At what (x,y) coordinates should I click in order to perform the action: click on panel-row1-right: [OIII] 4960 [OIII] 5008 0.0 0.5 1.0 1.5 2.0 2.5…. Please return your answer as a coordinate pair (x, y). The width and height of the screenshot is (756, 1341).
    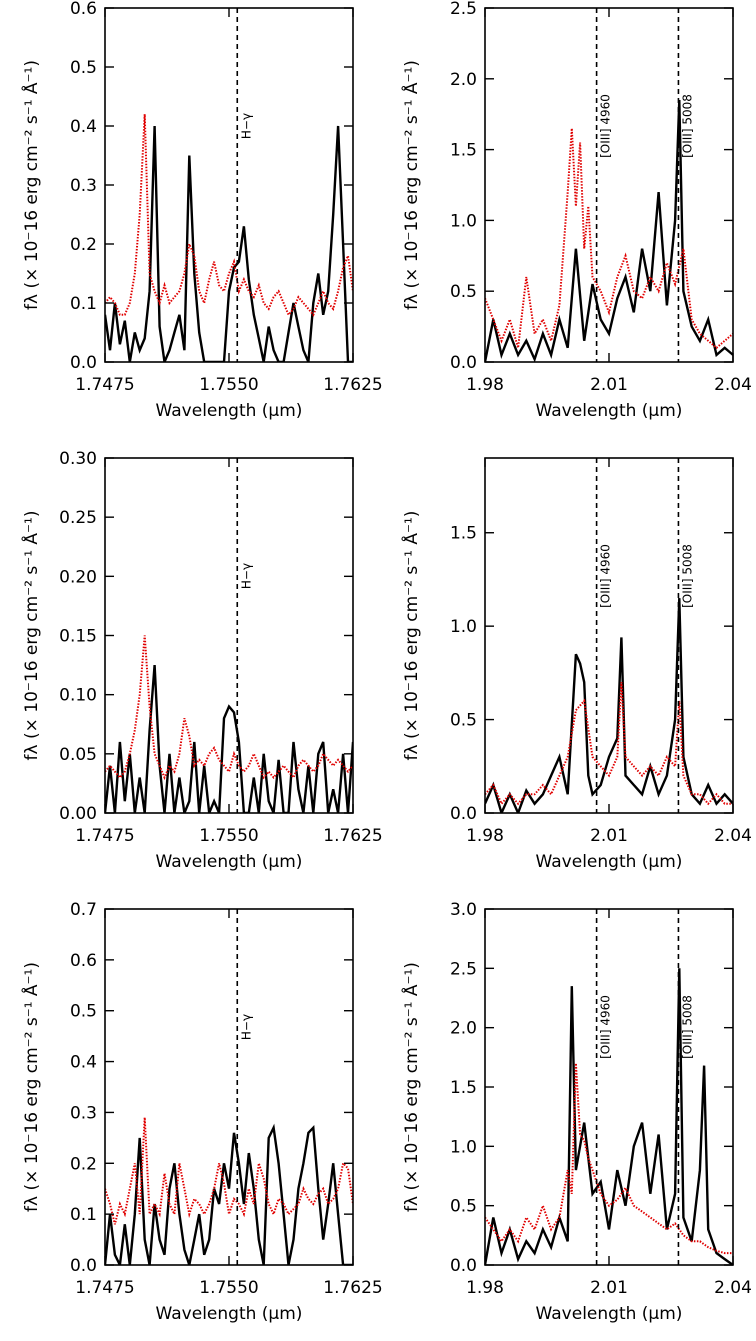
    Looking at the image, I should click on (576, 210).